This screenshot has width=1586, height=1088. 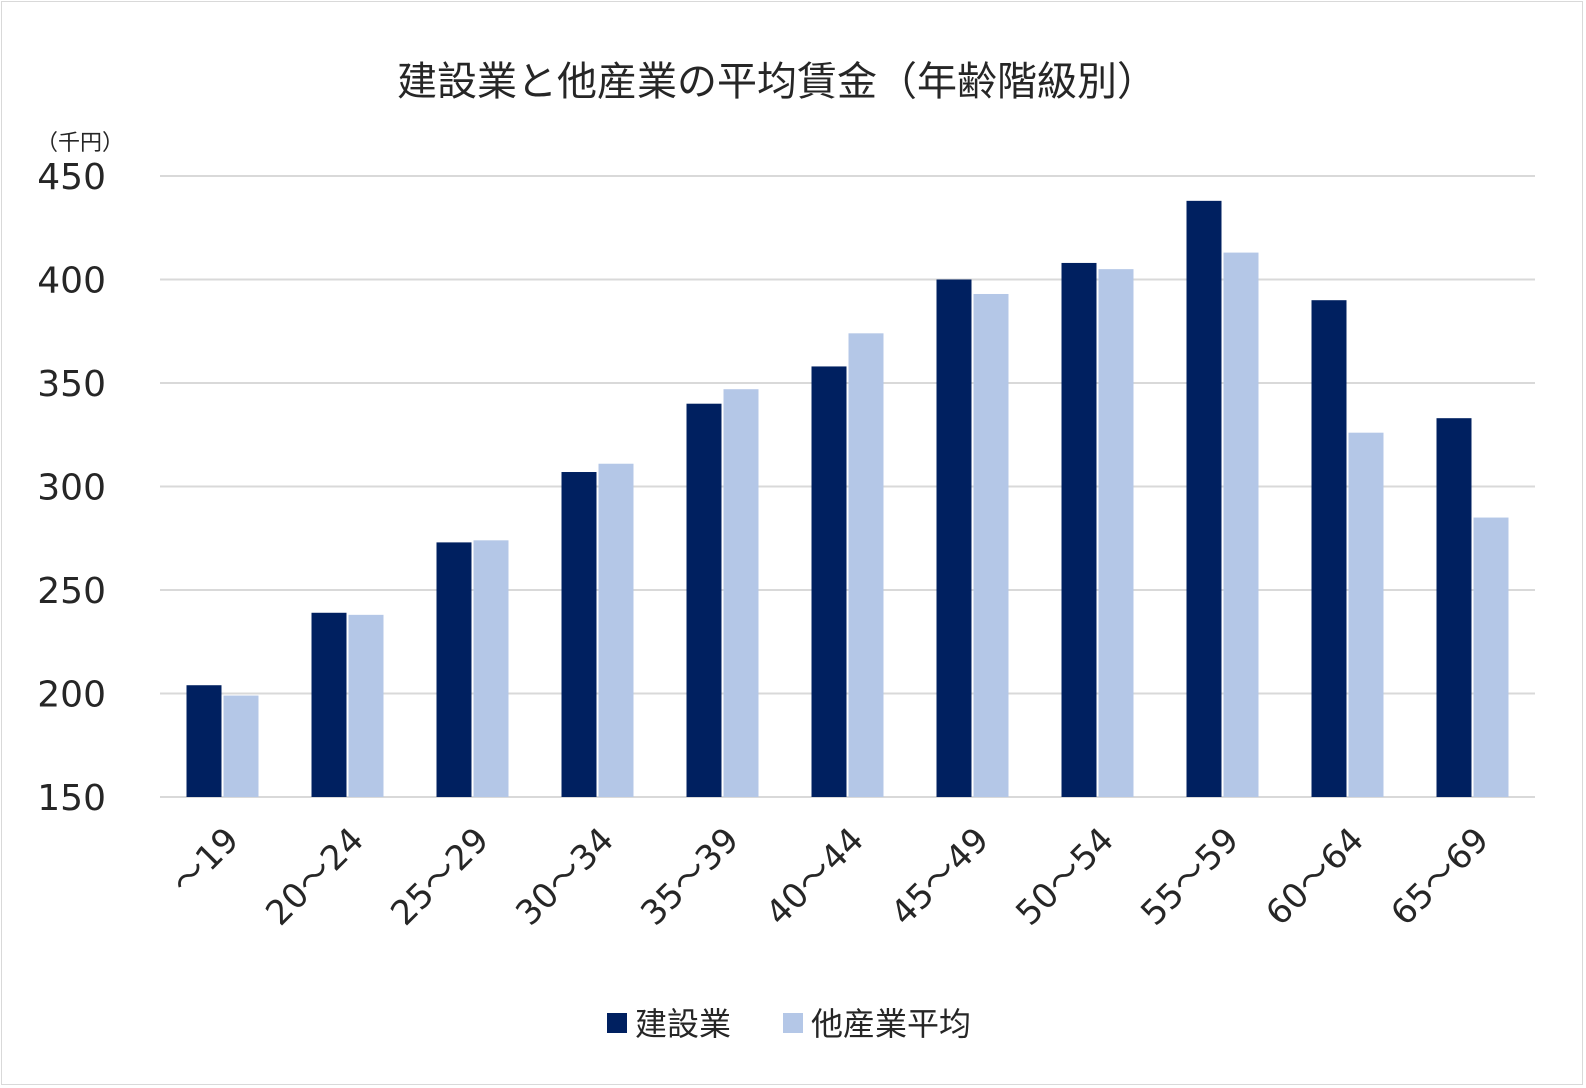 I want to click on y-tick-label: 350, so click(x=71, y=384).